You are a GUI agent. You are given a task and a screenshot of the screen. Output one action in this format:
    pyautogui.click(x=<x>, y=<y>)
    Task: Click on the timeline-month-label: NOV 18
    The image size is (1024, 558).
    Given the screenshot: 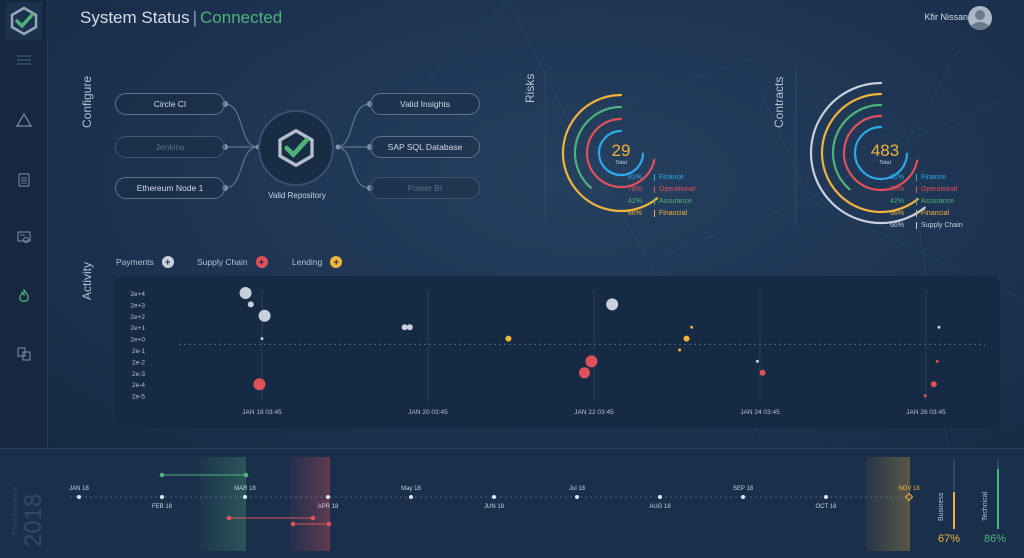 What is the action you would take?
    pyautogui.click(x=909, y=489)
    